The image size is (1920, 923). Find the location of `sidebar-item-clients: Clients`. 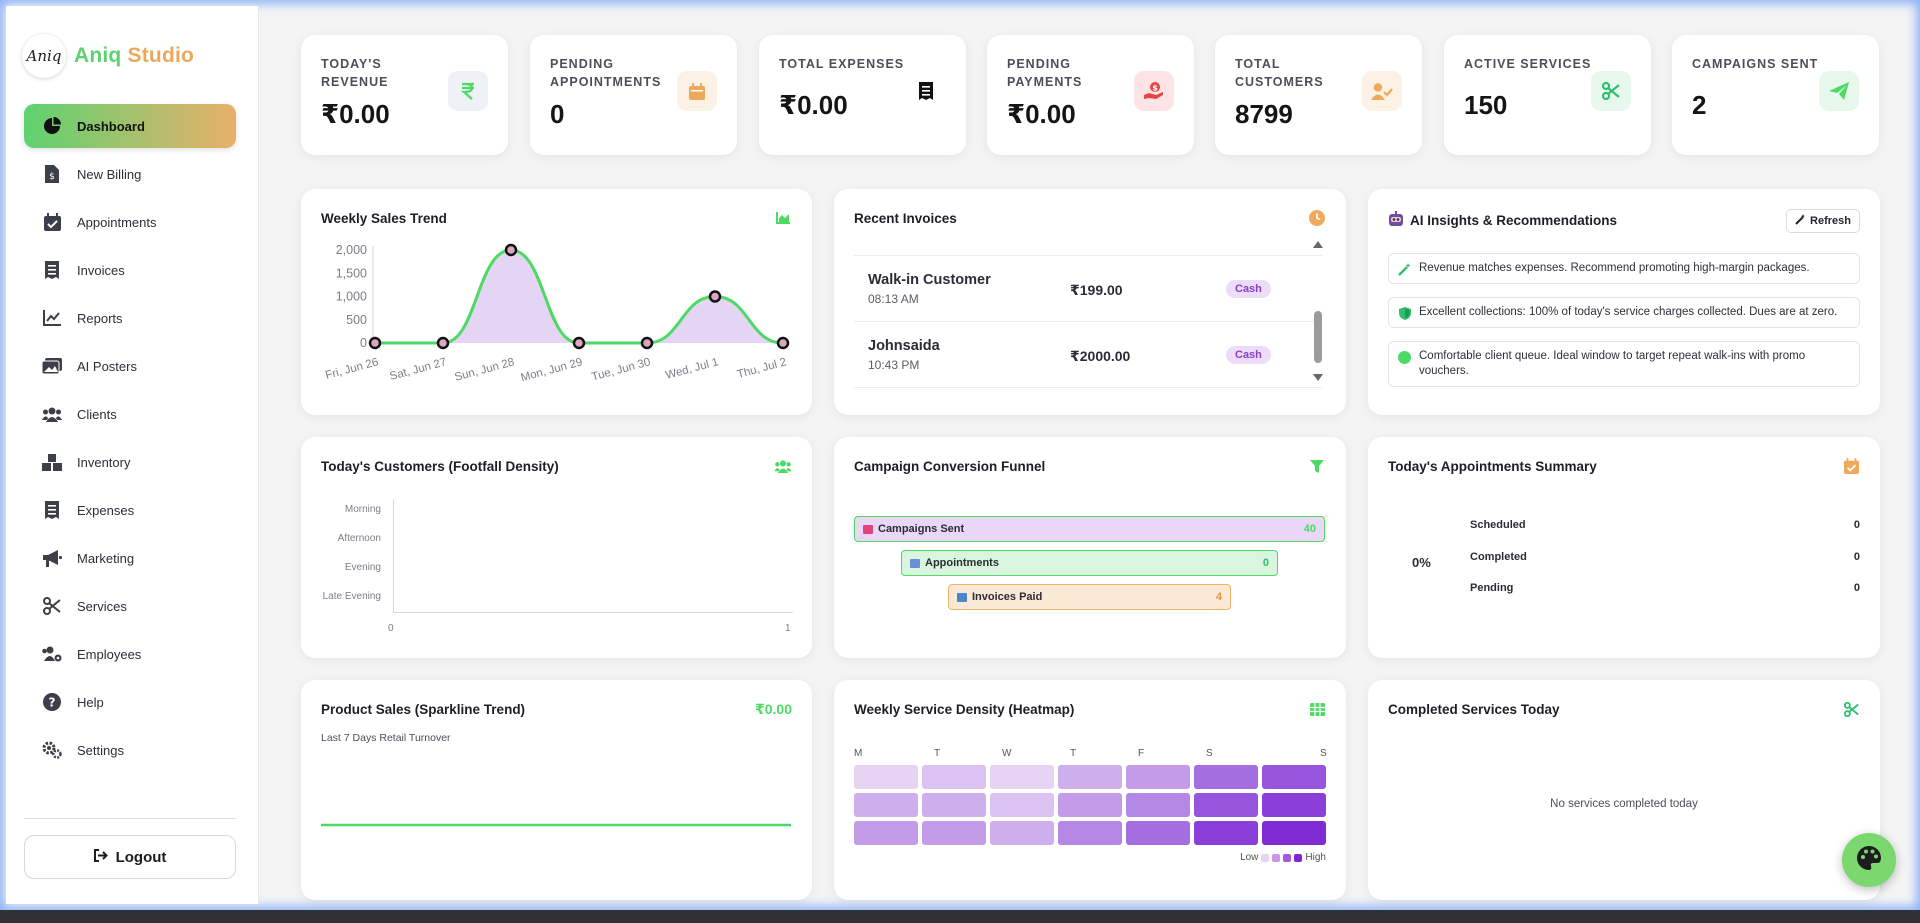

sidebar-item-clients: Clients is located at coordinates (130, 414).